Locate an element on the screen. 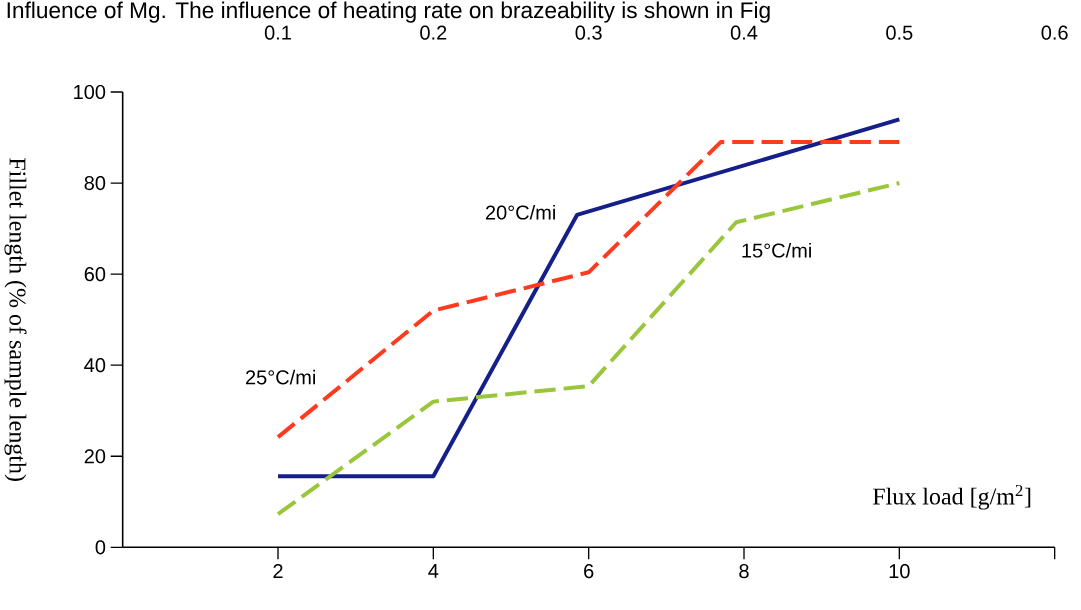 Image resolution: width=1081 pixels, height=610 pixels. y-tick-label: 40 is located at coordinates (95, 365).